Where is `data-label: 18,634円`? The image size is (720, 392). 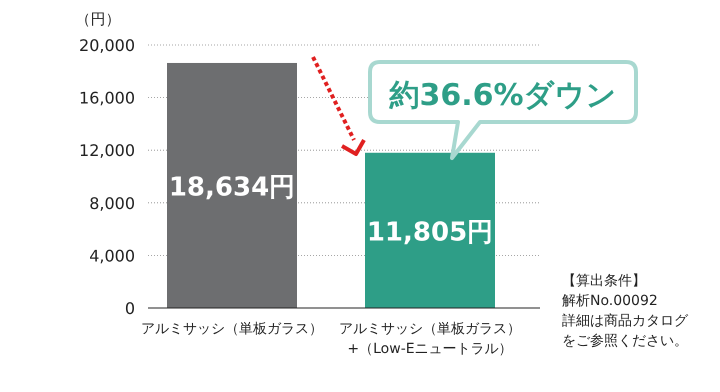
data-label: 18,634円 is located at coordinates (232, 187).